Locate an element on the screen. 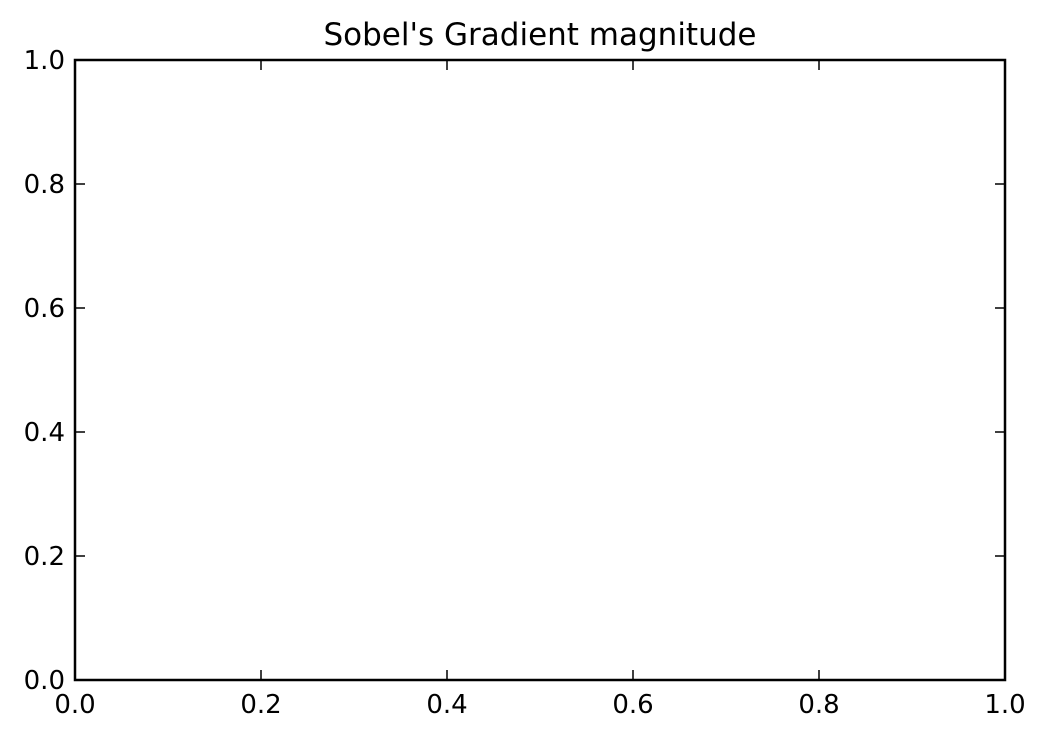 The image size is (1047, 739). chart-title: Sobel's Gradient magnitude is located at coordinates (539, 35).